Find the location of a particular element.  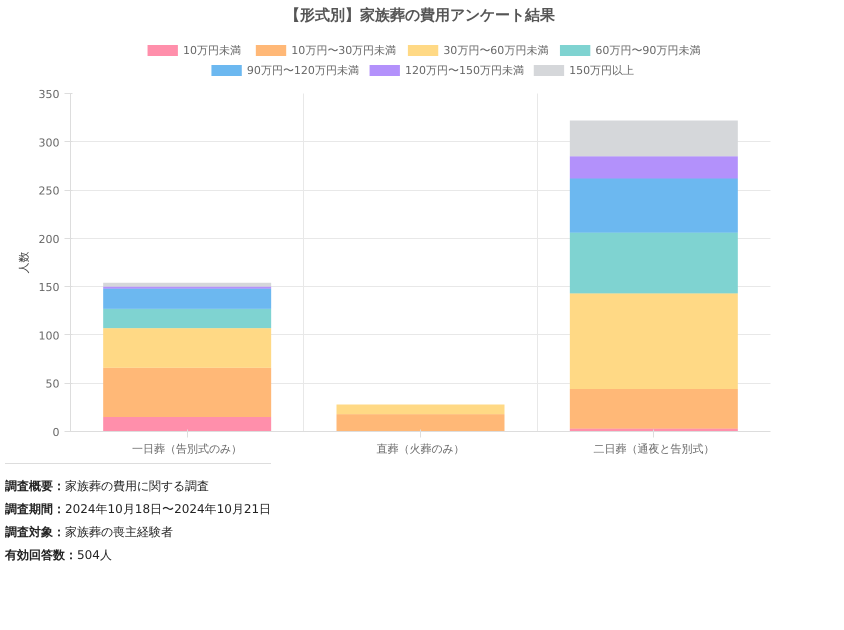

legend-label: 150万円以上 is located at coordinates (601, 70).